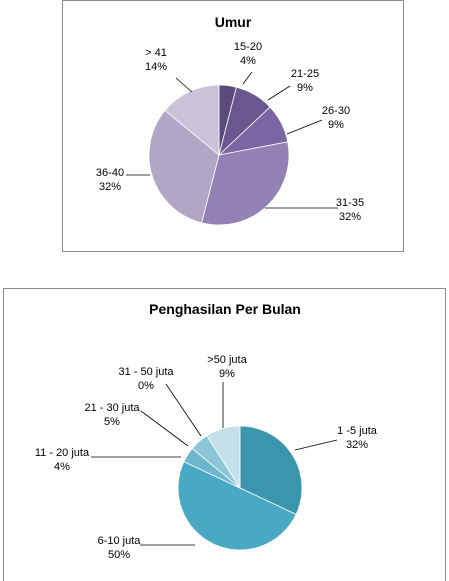  What do you see at coordinates (156, 53) in the screenshot?
I see `slice-category-label: > 41` at bounding box center [156, 53].